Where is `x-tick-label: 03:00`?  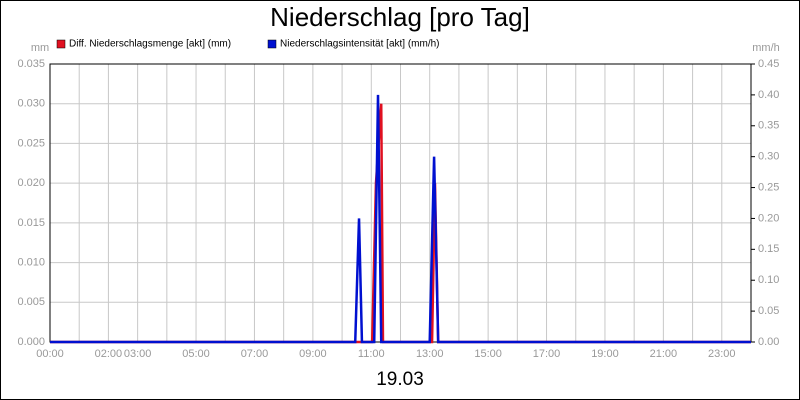
x-tick-label: 03:00 is located at coordinates (138, 354).